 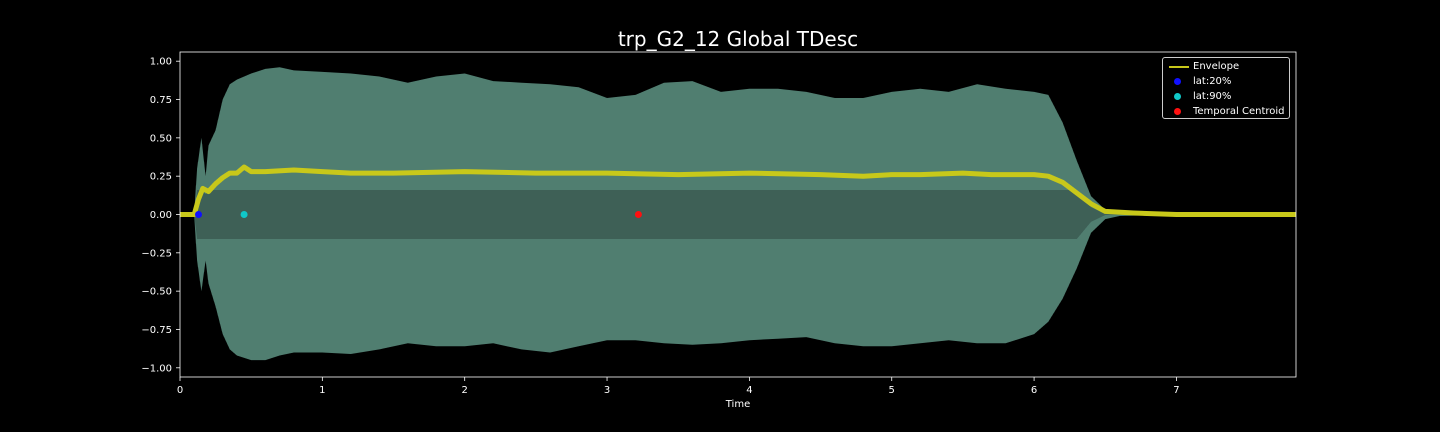 What do you see at coordinates (1176, 390) in the screenshot?
I see `x-tick-label: 7` at bounding box center [1176, 390].